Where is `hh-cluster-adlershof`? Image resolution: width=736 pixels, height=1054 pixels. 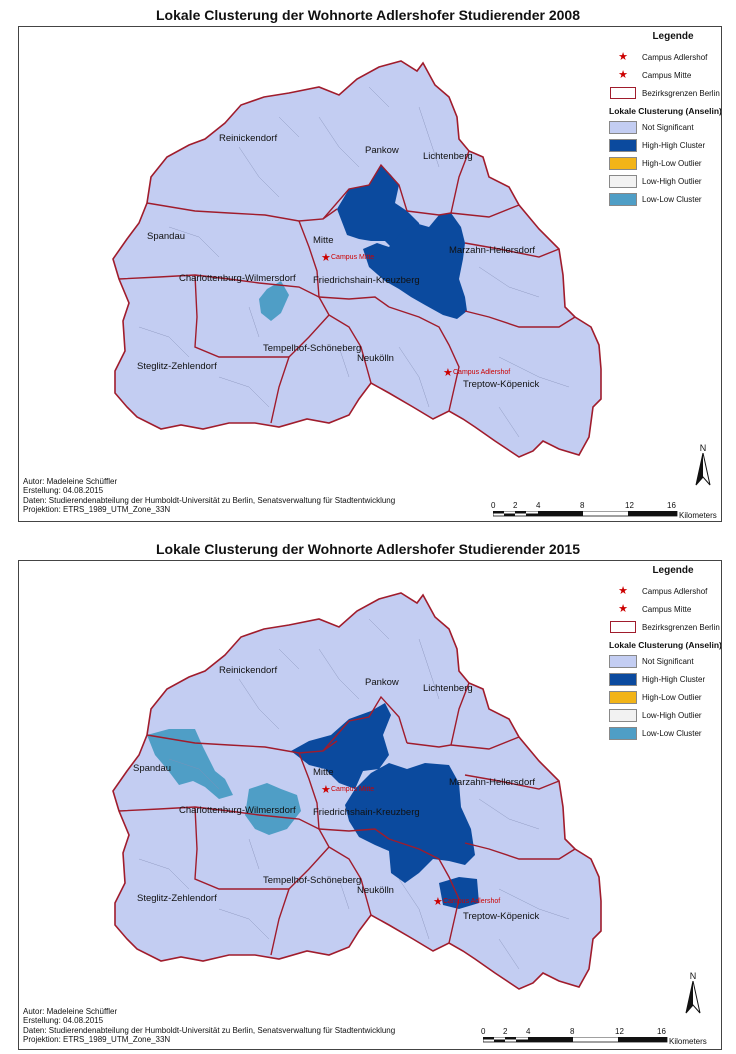
hh-cluster-adlershof is located at coordinates (459, 893).